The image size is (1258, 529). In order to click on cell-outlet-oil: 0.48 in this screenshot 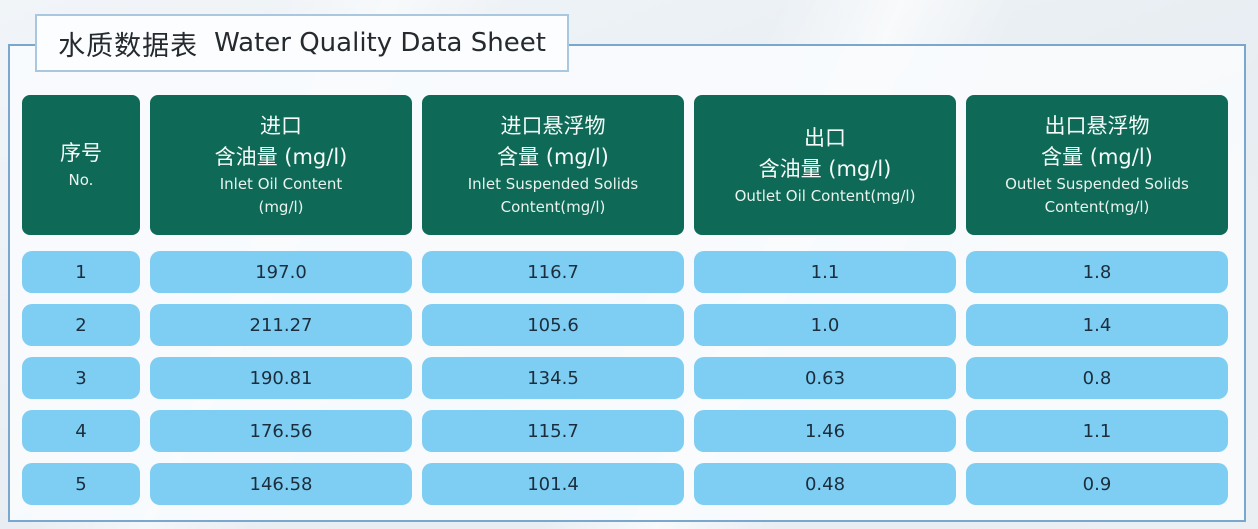, I will do `click(825, 484)`.